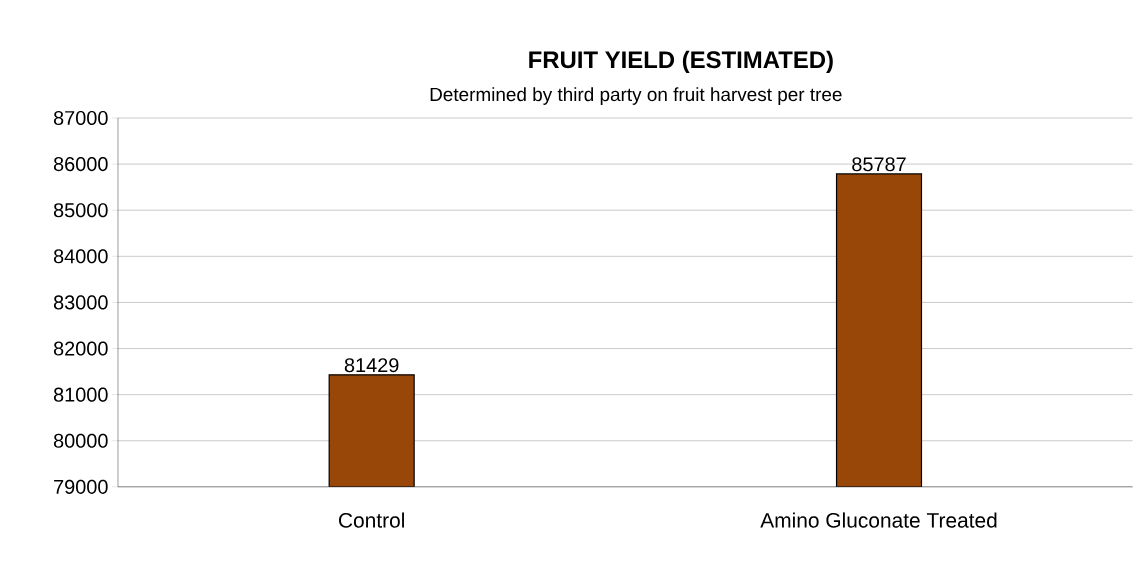 Image resolution: width=1133 pixels, height=571 pixels. What do you see at coordinates (371, 365) in the screenshot?
I see `data-label: 81429` at bounding box center [371, 365].